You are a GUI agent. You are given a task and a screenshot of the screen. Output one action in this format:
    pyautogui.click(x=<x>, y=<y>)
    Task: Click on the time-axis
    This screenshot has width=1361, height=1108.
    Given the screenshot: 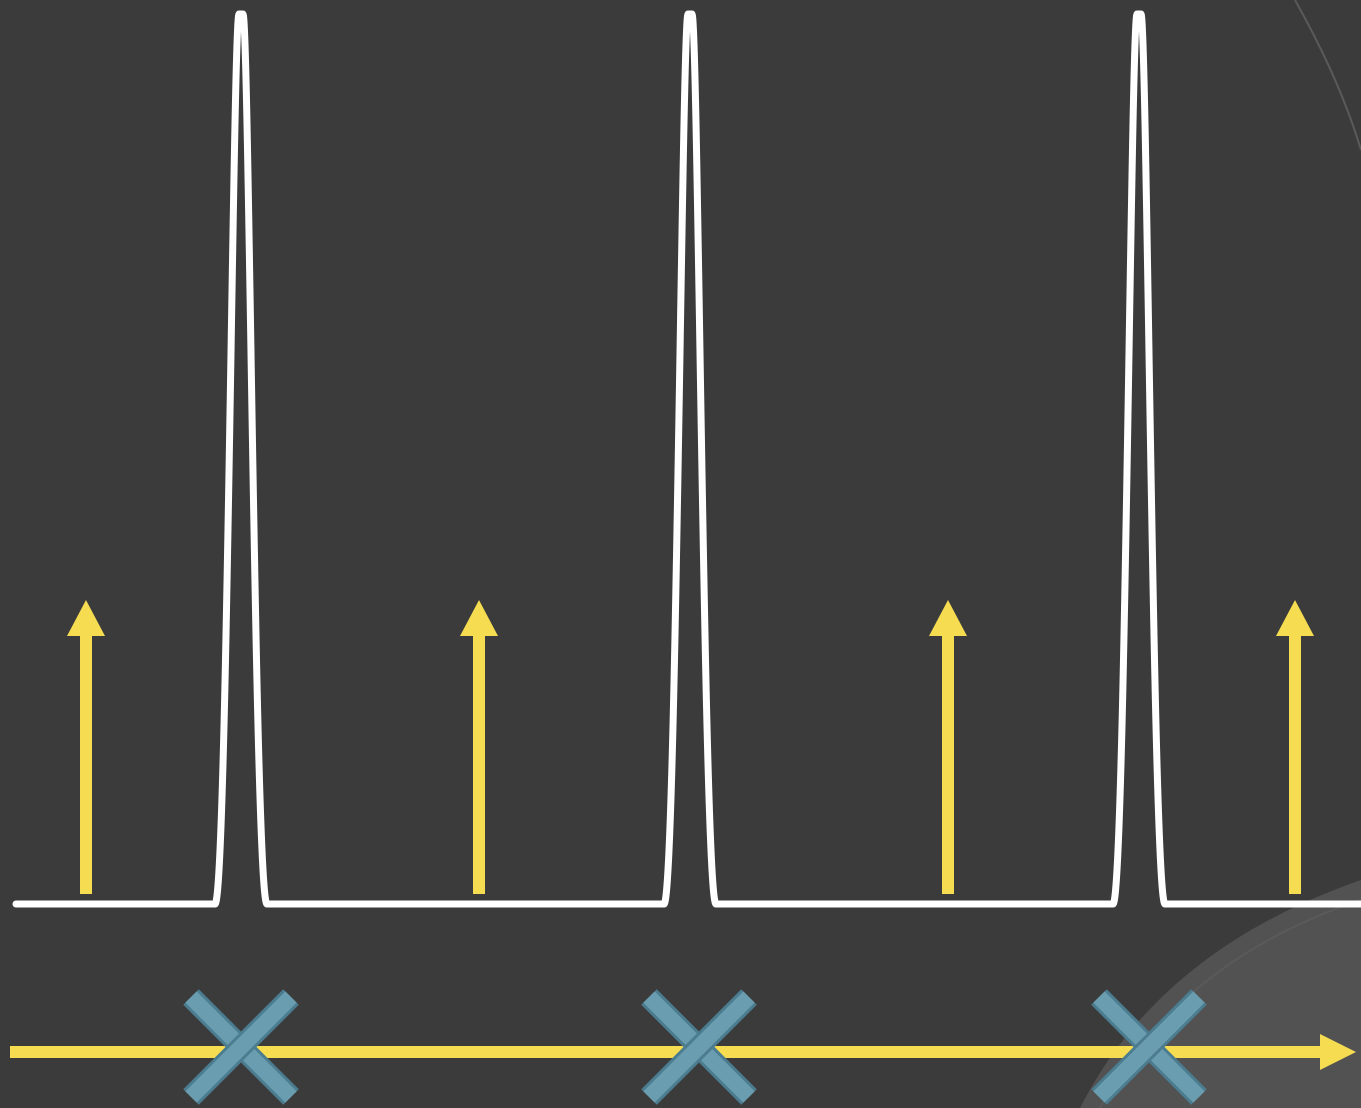 What is the action you would take?
    pyautogui.click(x=683, y=1052)
    